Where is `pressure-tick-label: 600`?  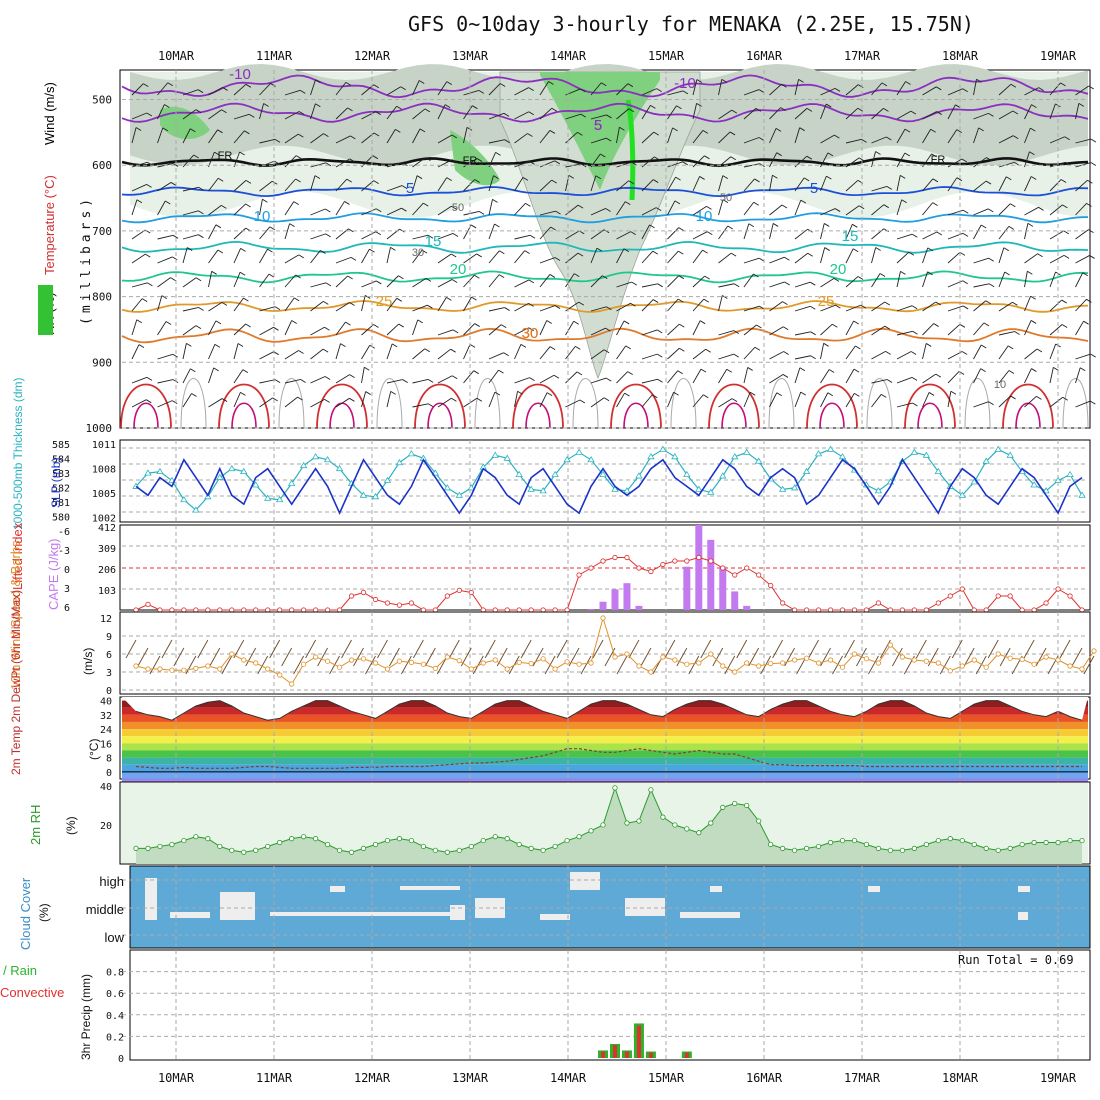 pressure-tick-label: 600 is located at coordinates (102, 165).